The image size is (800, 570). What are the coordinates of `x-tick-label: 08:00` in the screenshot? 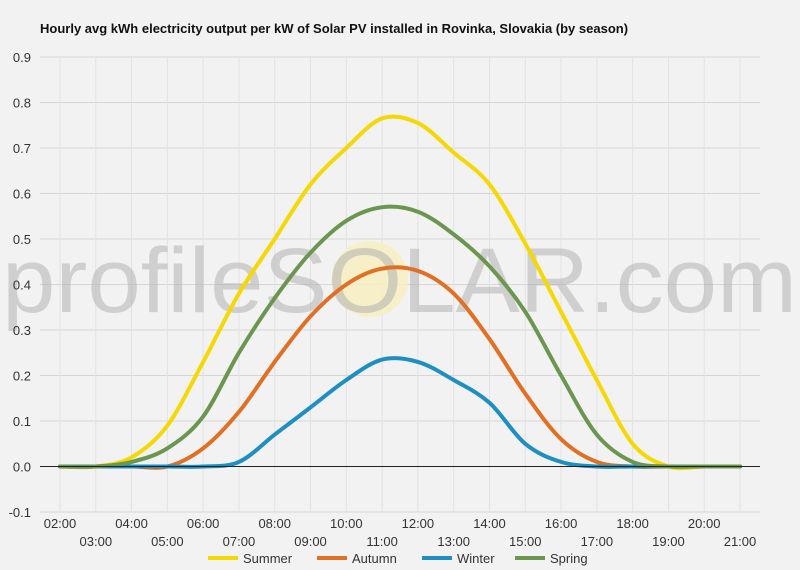 It's located at (274, 523).